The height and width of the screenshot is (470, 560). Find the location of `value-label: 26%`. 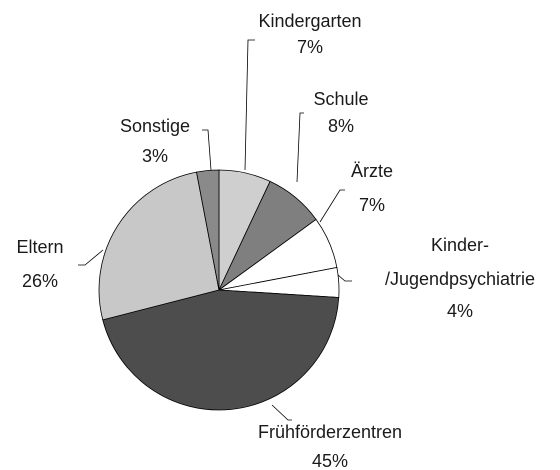

value-label: 26% is located at coordinates (40, 281).